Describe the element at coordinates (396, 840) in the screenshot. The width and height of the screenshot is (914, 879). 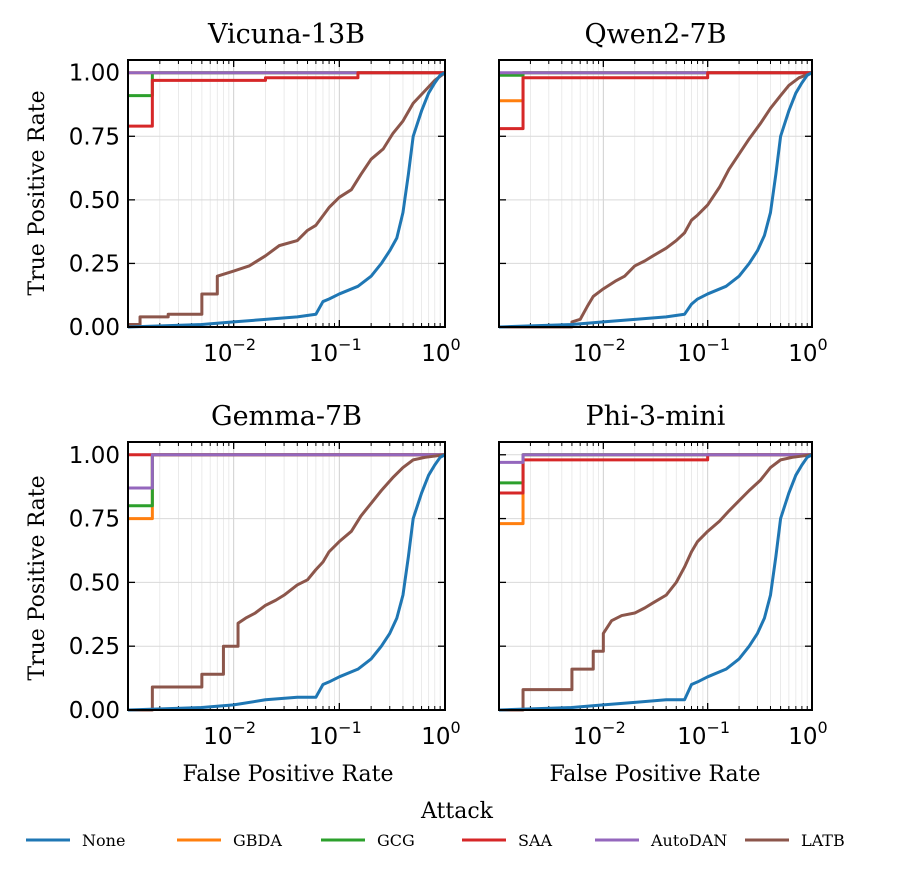
I see `legend-label-gcg: GCG` at that location.